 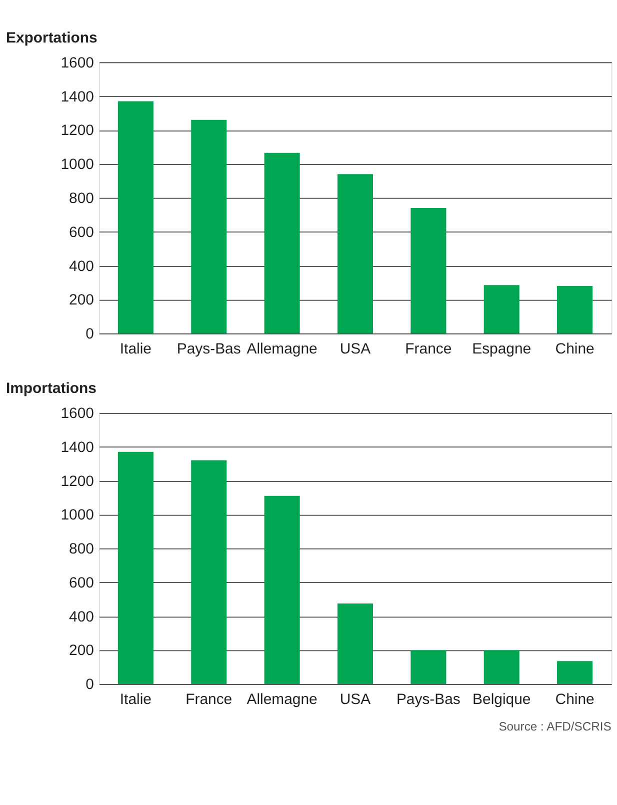 I want to click on chart-title: Exportations, so click(x=52, y=38).